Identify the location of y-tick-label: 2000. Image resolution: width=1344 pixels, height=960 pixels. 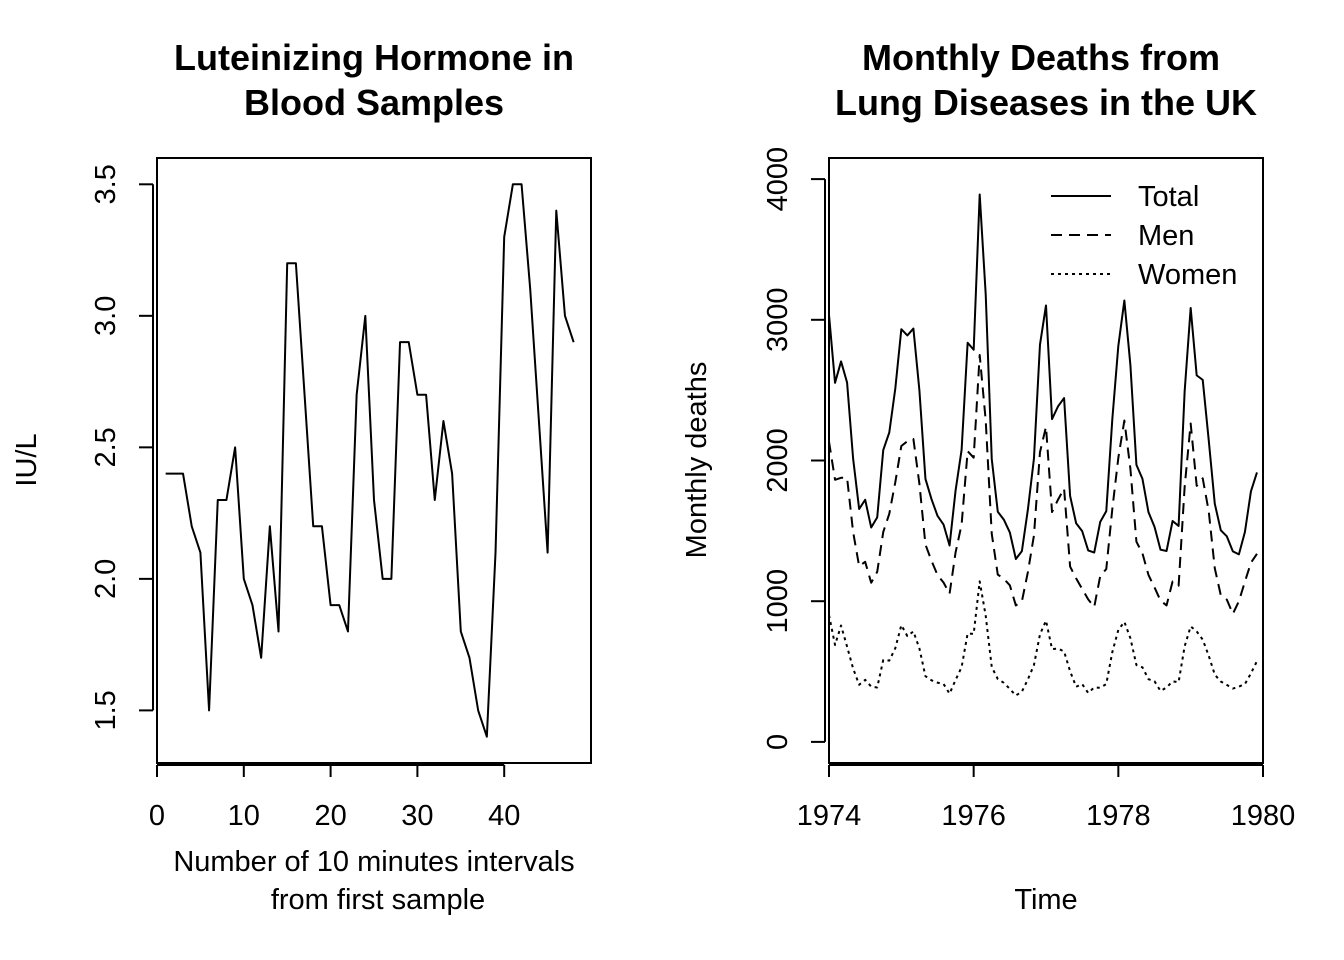
(778, 460).